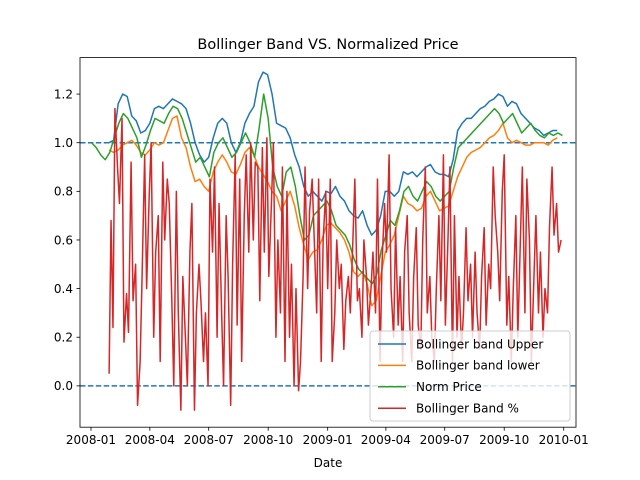 This screenshot has width=640, height=480. Describe the element at coordinates (467, 409) in the screenshot. I see `legend-label-4: Bollinger Band %` at that location.